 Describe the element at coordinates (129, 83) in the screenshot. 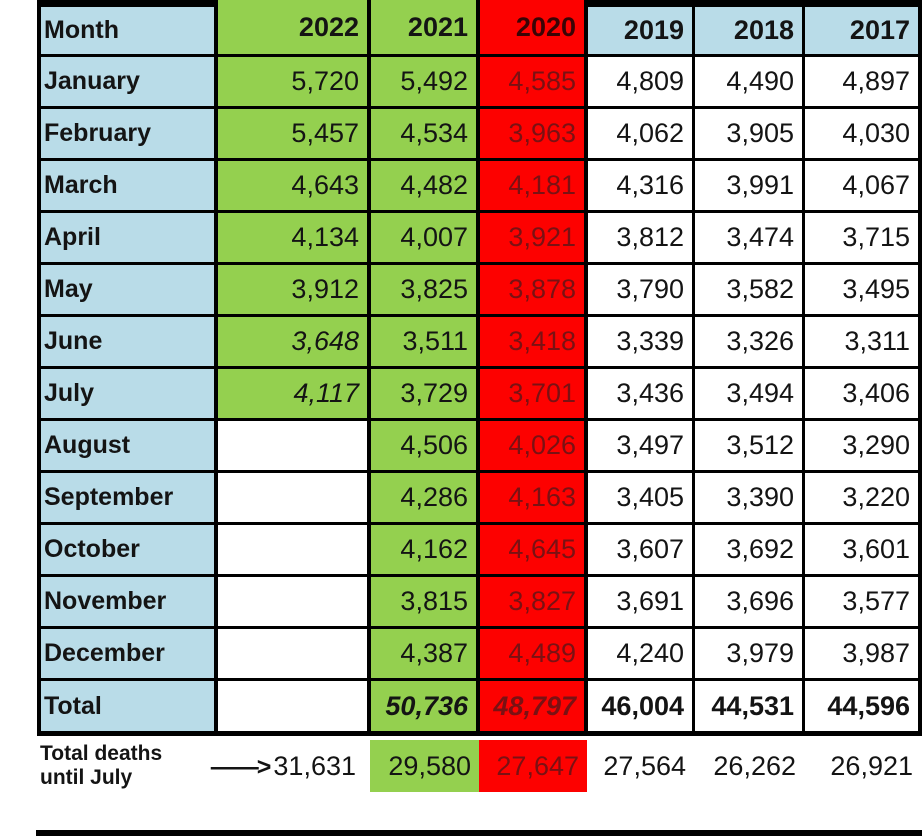

I see `row-label-cell: January` at that location.